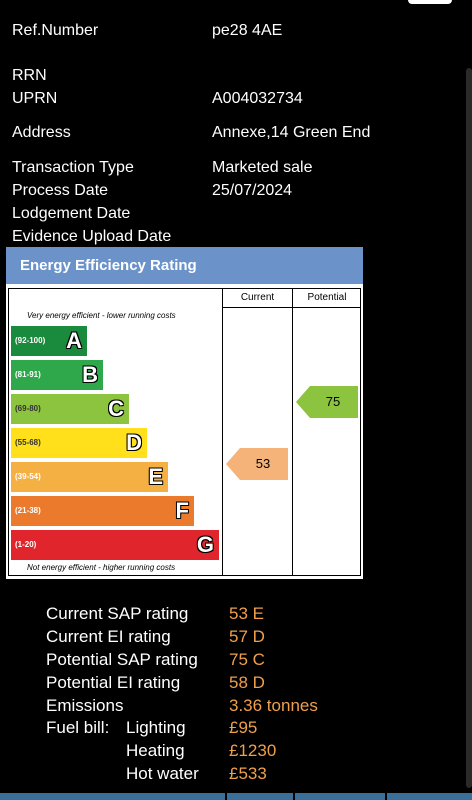  Describe the element at coordinates (247, 636) in the screenshot. I see `current-ei-value: 57 D` at that location.